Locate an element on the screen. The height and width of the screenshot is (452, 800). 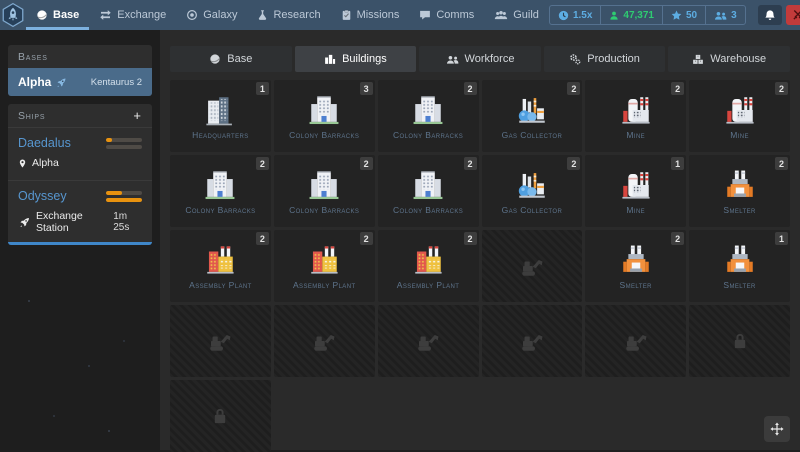
tab-label: Buildings is located at coordinates (364, 59).